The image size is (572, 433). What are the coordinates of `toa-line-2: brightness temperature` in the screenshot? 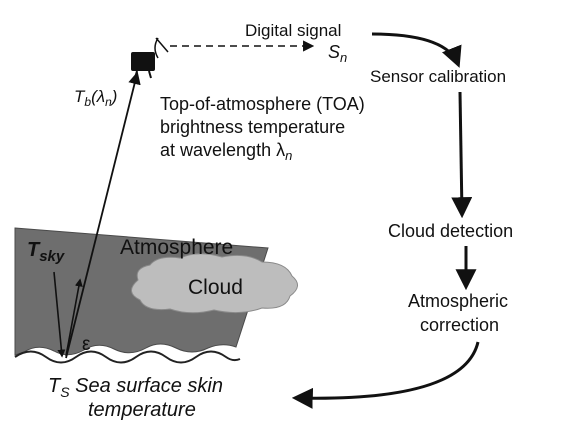 It's located at (252, 127).